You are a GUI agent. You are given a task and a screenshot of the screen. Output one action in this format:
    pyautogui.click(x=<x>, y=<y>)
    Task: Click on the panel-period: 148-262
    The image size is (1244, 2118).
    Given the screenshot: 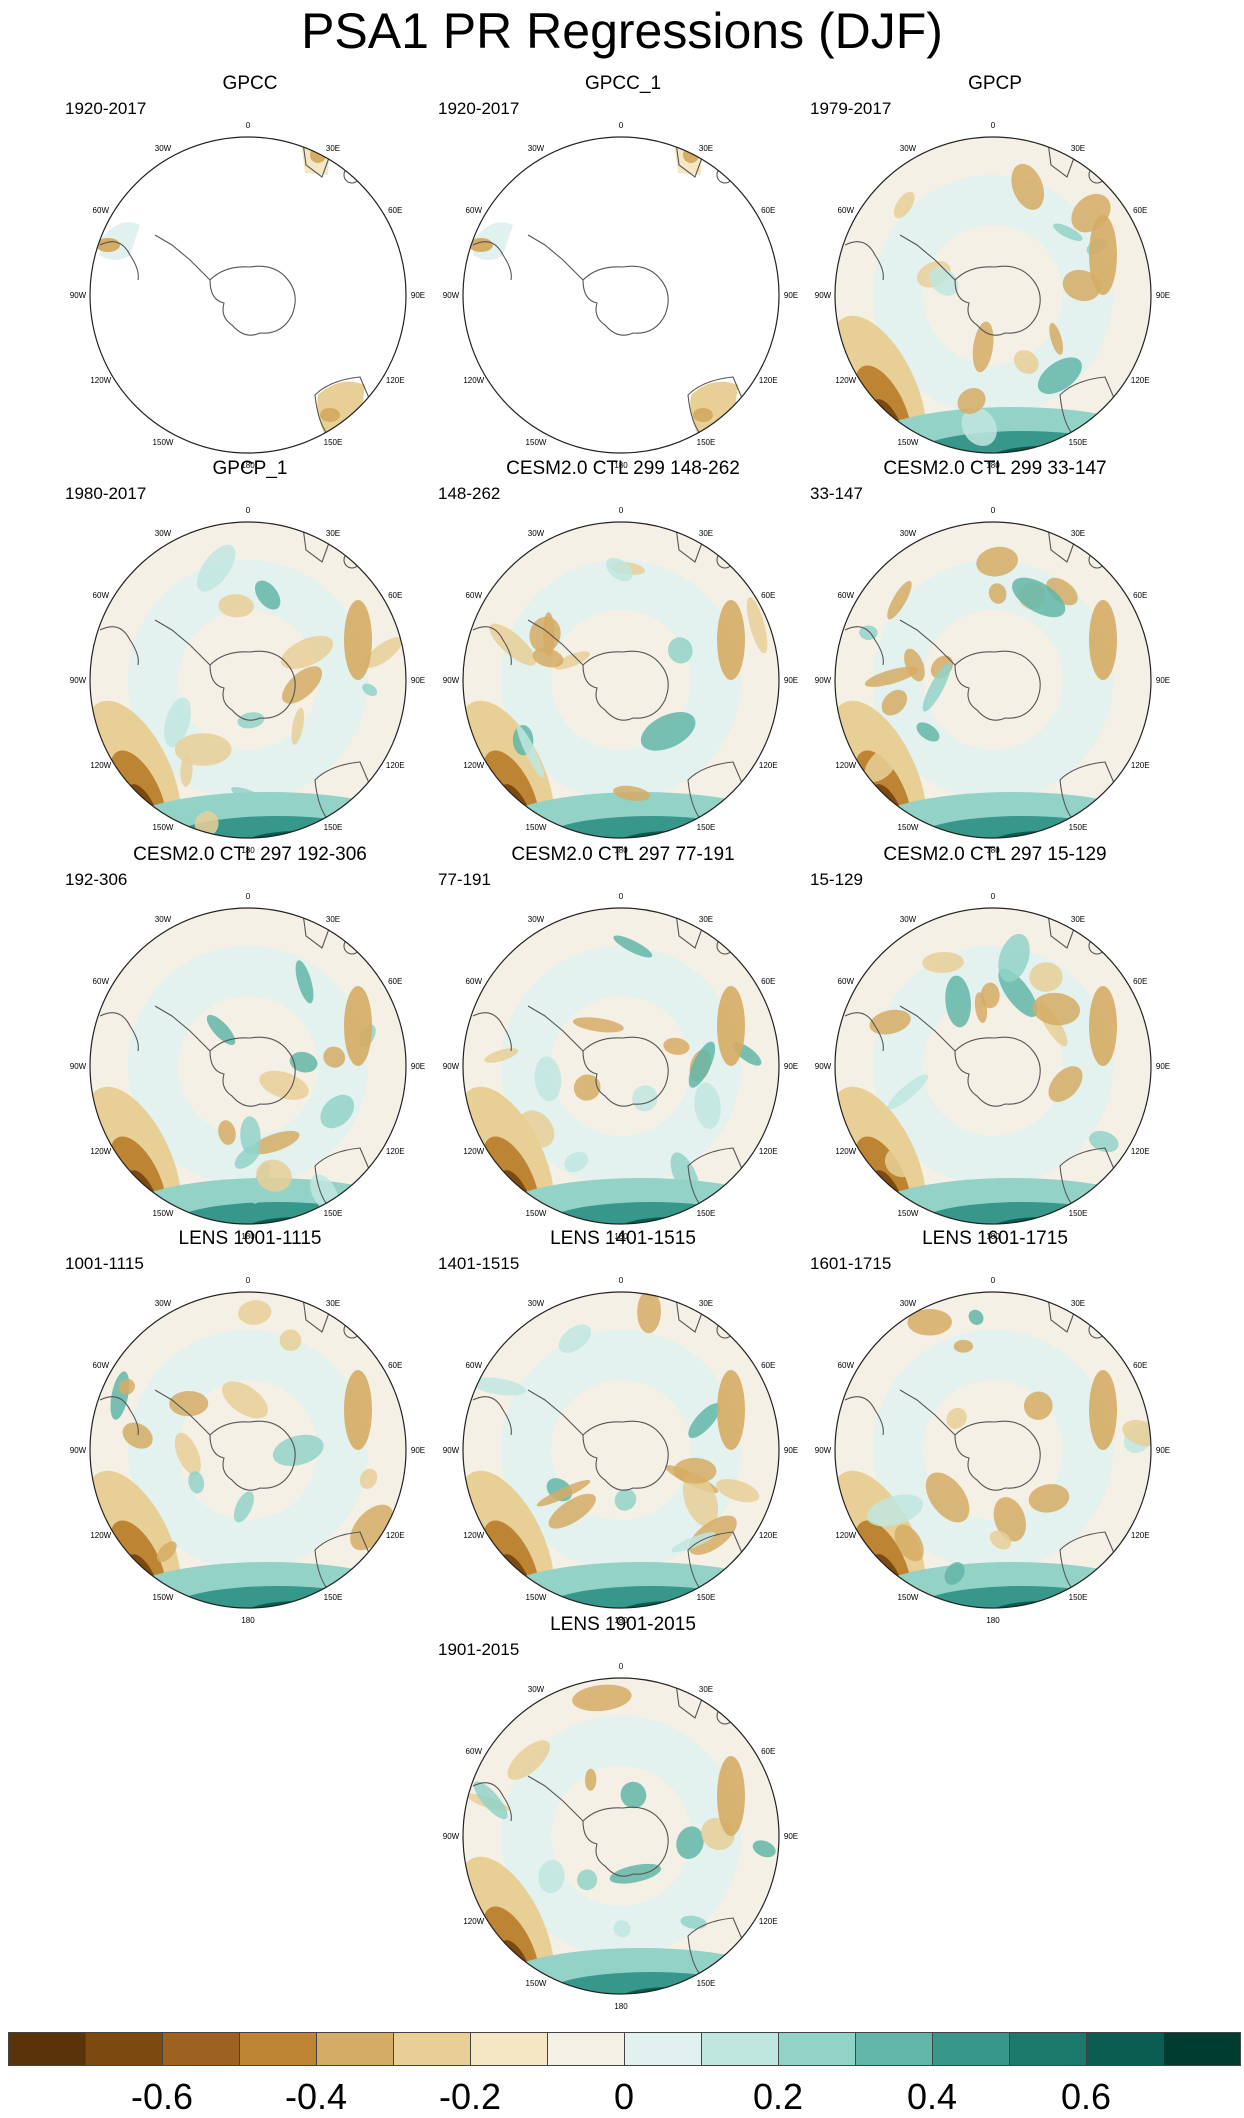 What is the action you would take?
    pyautogui.click(x=469, y=493)
    